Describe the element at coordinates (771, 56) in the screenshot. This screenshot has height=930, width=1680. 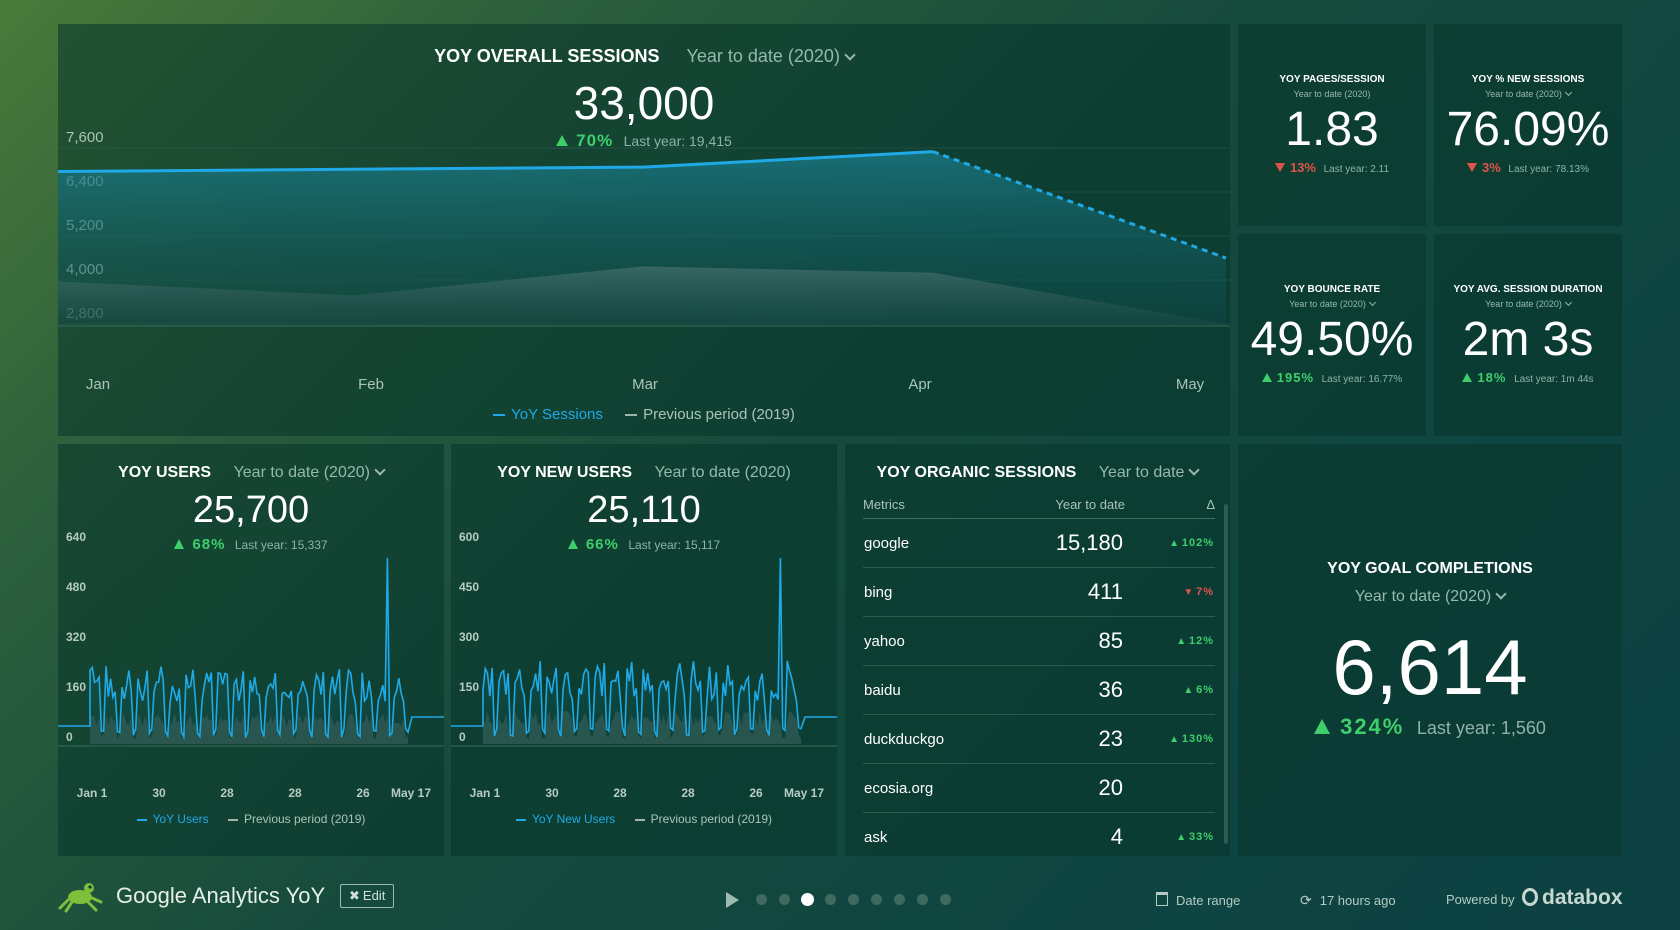
I see `sessions-range-select: Year to date (2020)` at that location.